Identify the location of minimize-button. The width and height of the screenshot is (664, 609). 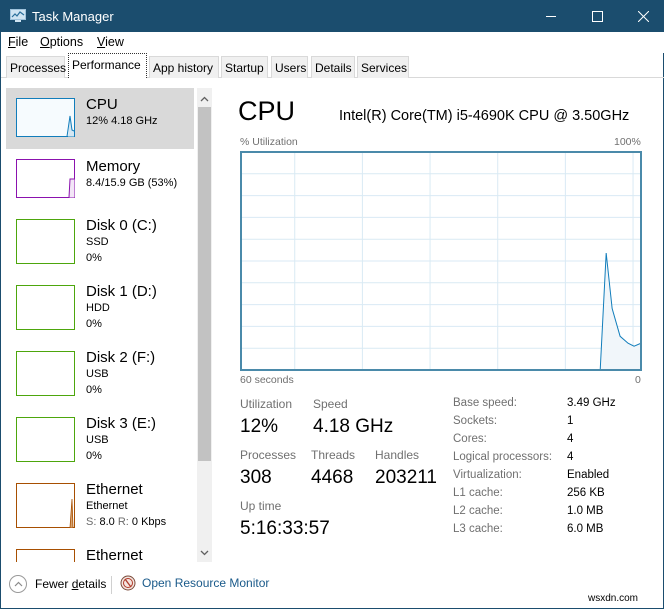
(551, 16).